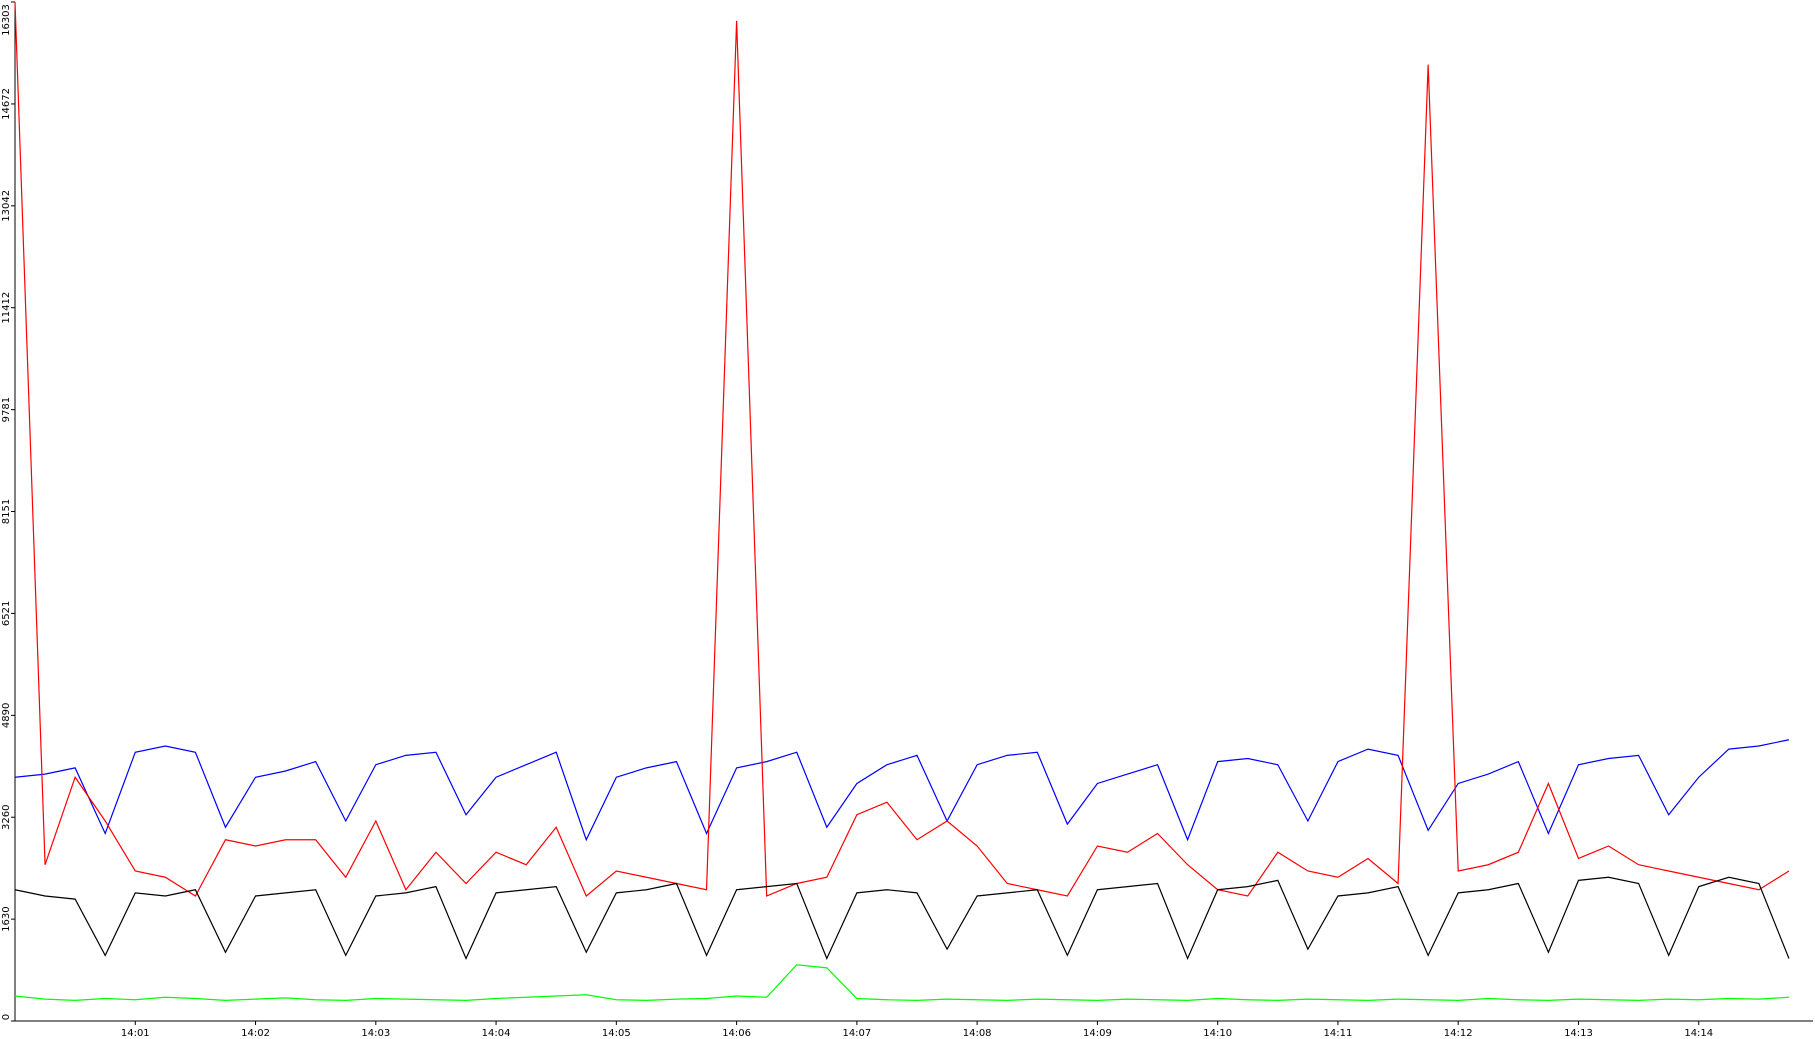  Describe the element at coordinates (6, 206) in the screenshot. I see `y-tick-label: 13042` at that location.